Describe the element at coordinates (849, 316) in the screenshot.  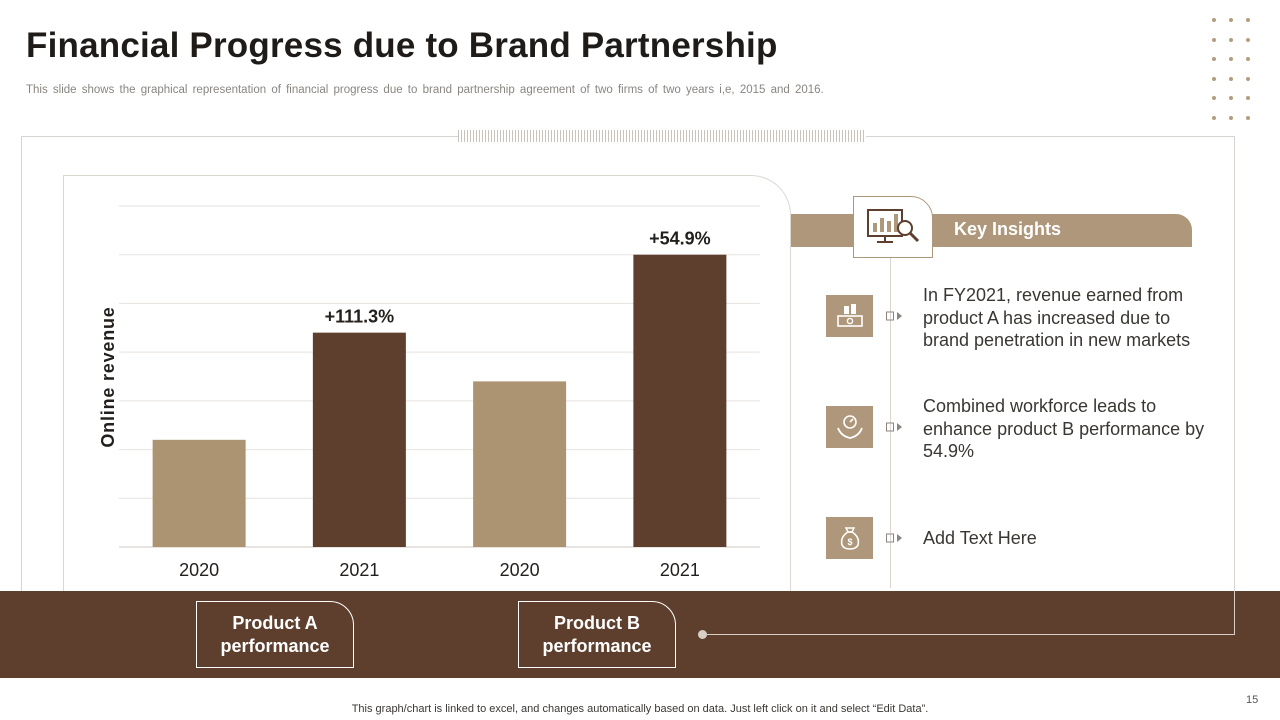
I see `money-stack-icon` at that location.